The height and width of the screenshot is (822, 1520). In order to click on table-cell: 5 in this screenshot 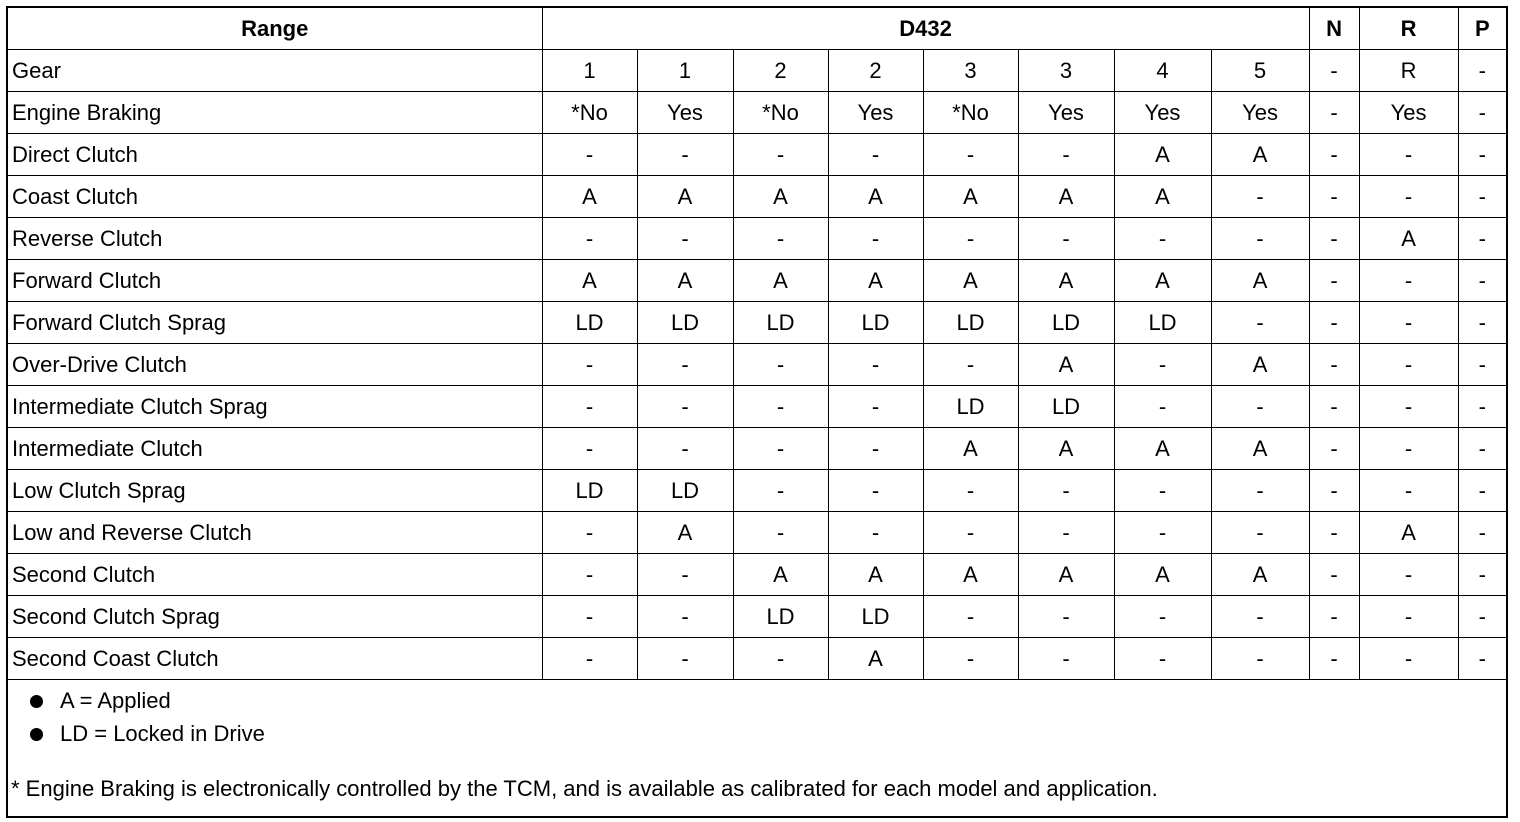, I will do `click(1260, 70)`.